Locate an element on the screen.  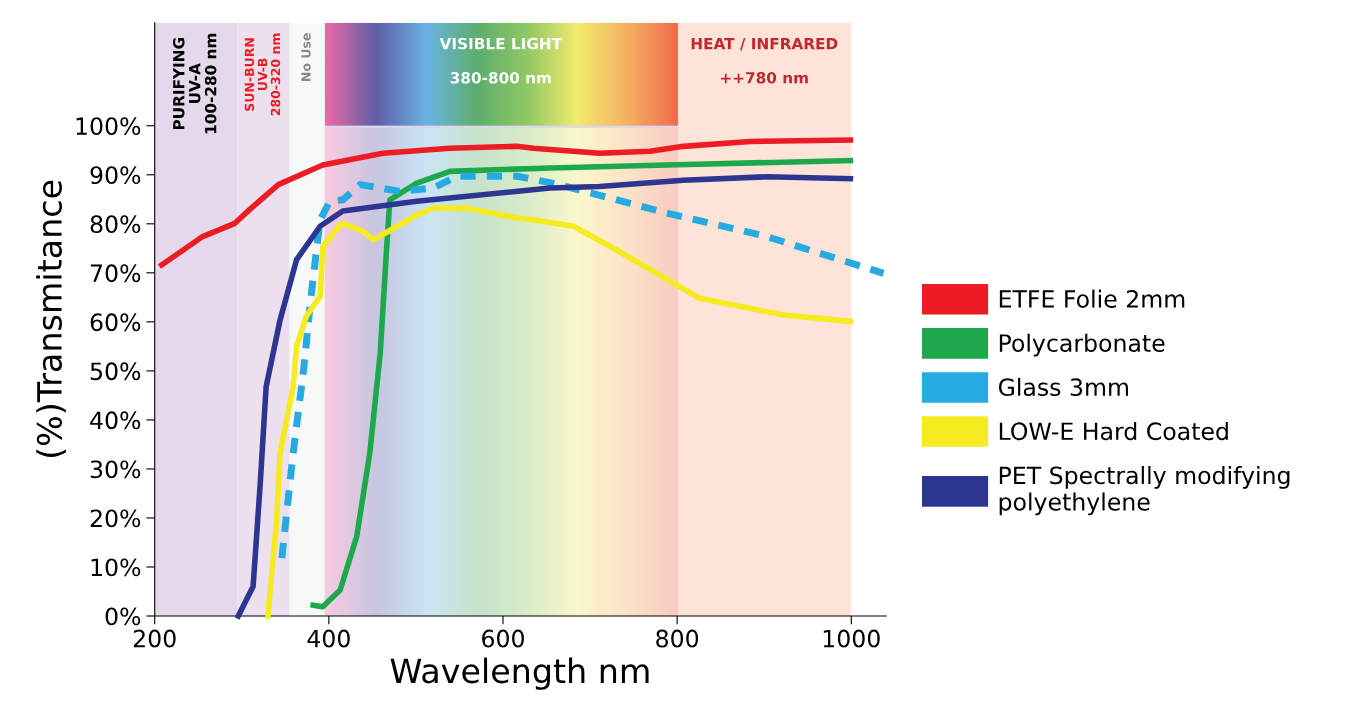
y-axis-title: (%)Transmitance is located at coordinates (51, 319).